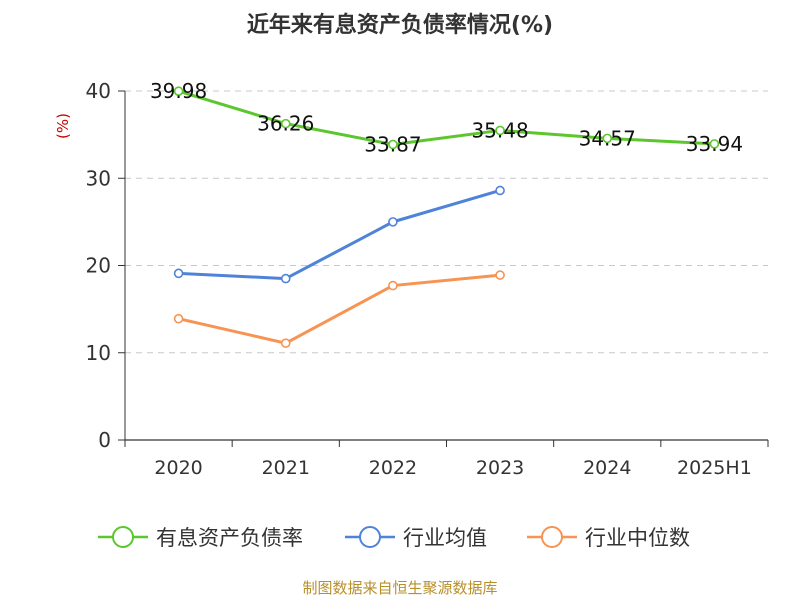 The width and height of the screenshot is (800, 600). What do you see at coordinates (104, 440) in the screenshot?
I see `y-tick-label: 0` at bounding box center [104, 440].